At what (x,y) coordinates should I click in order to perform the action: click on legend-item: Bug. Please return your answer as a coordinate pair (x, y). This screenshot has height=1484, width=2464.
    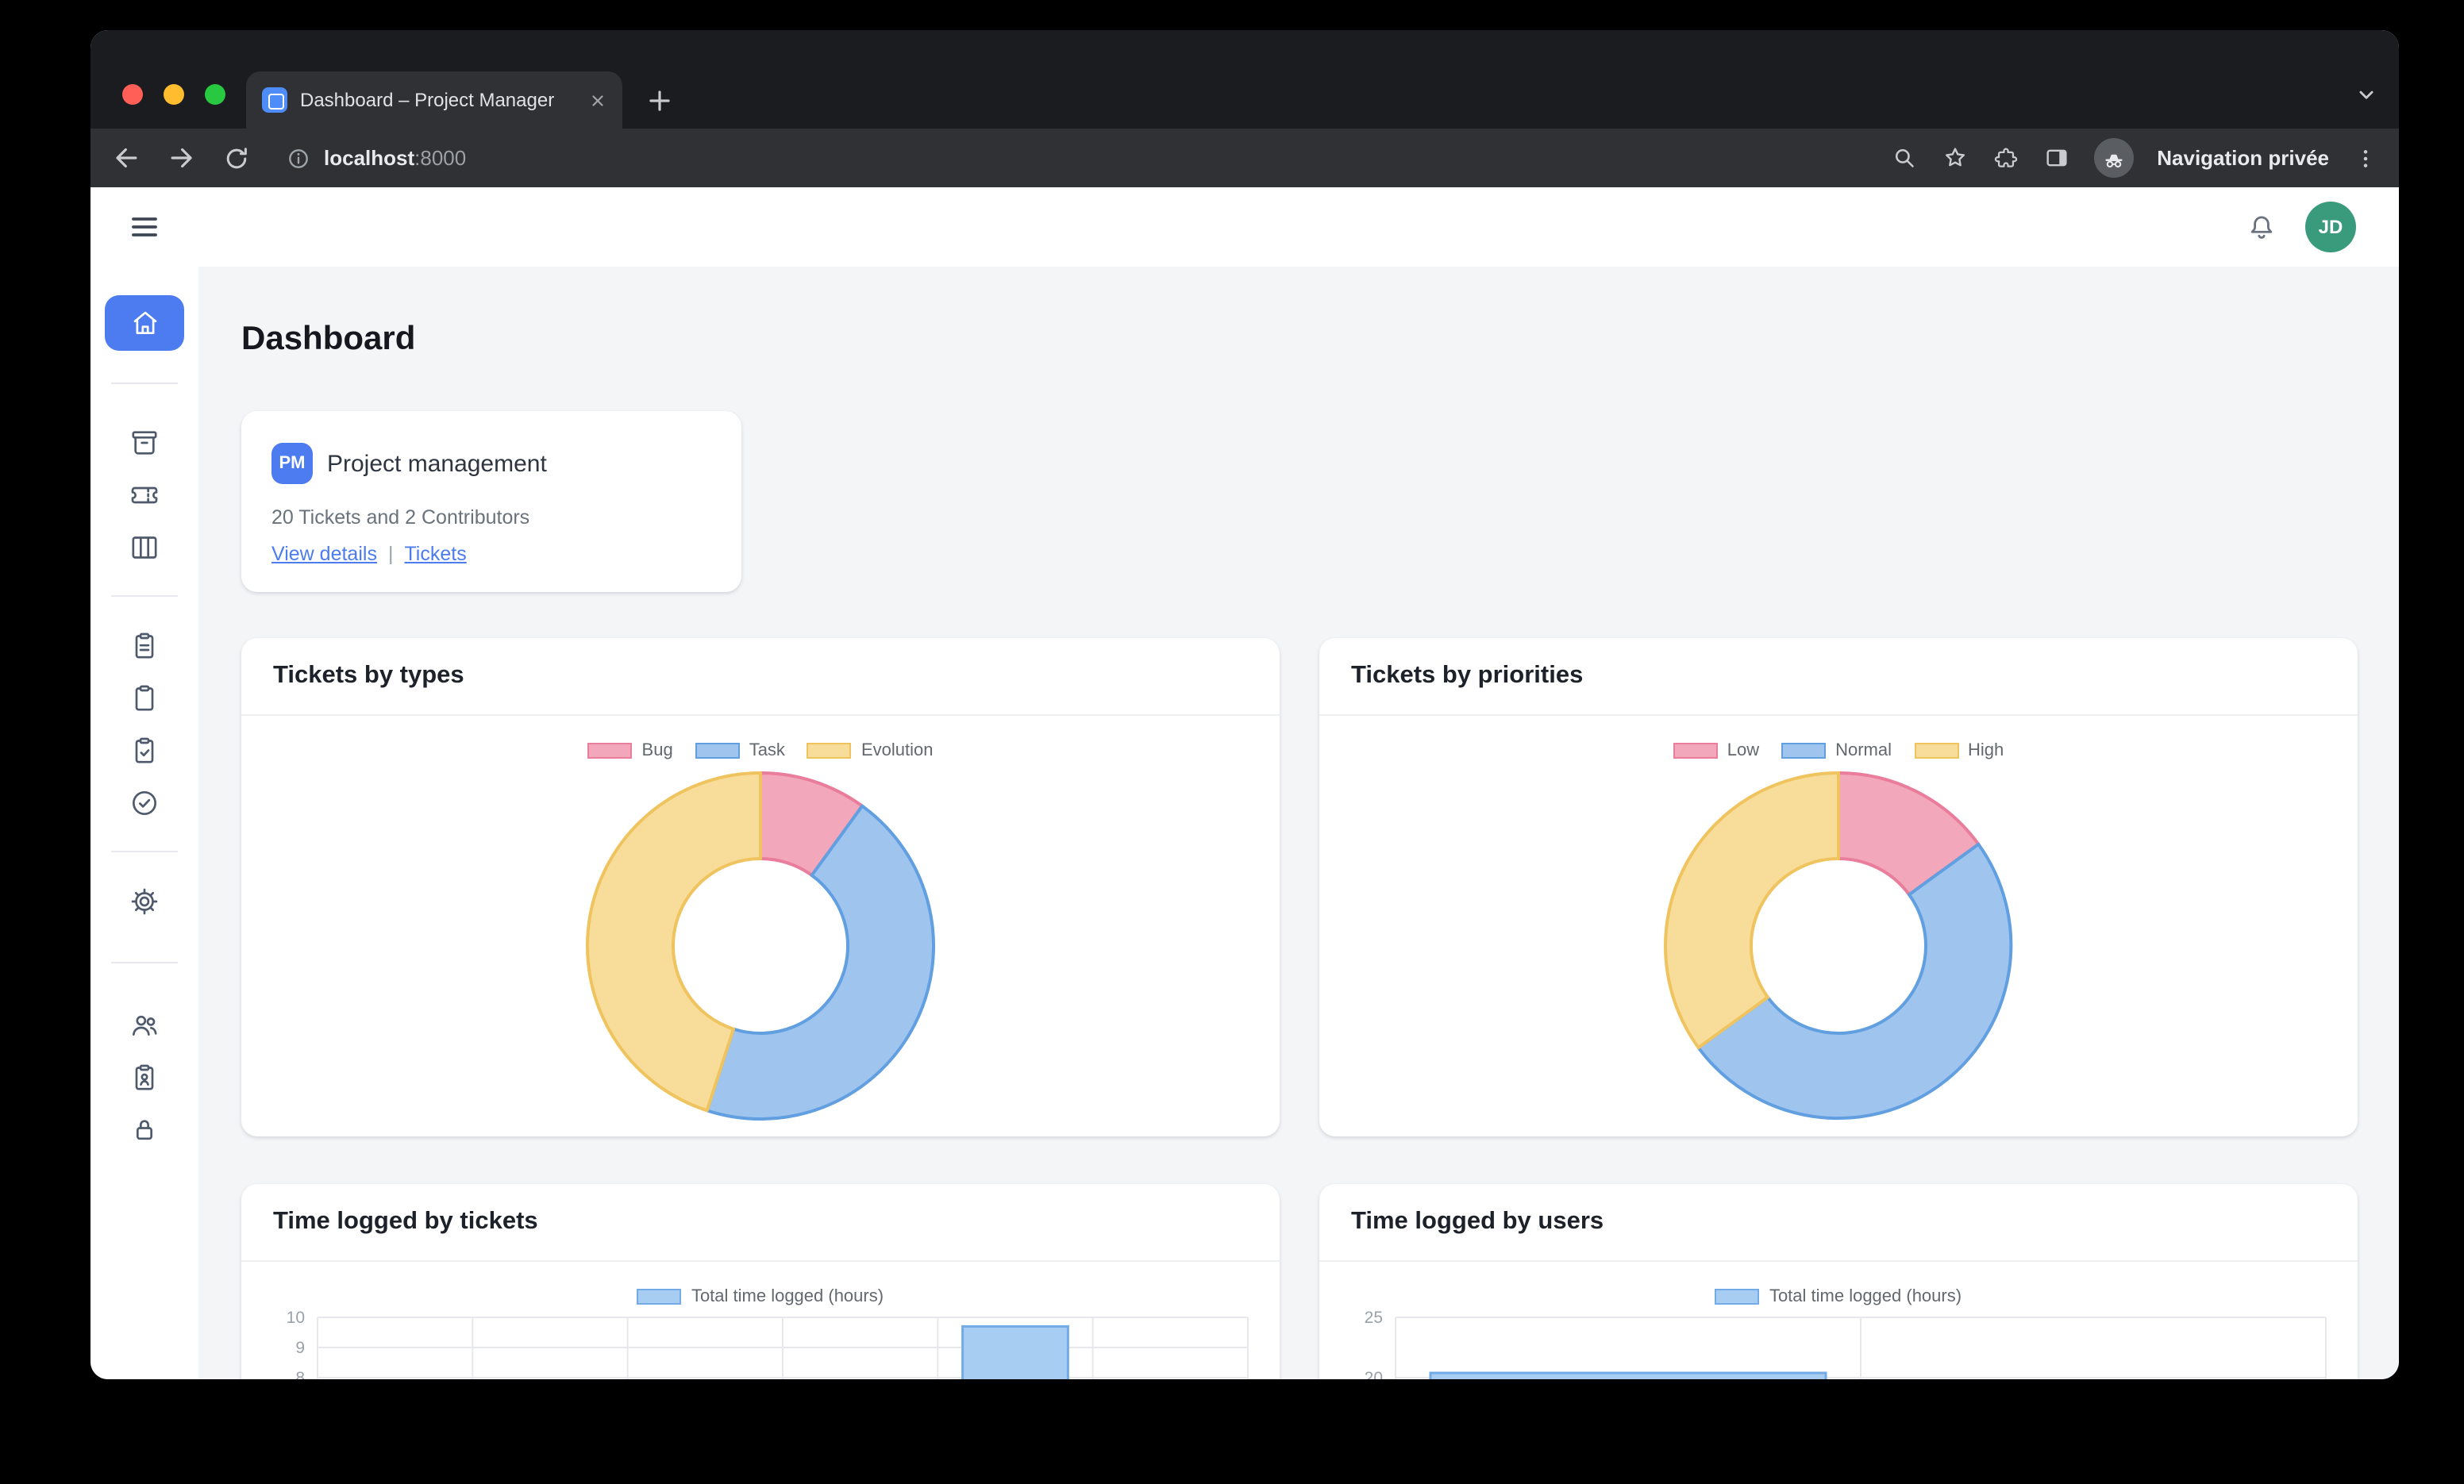
    Looking at the image, I should click on (630, 750).